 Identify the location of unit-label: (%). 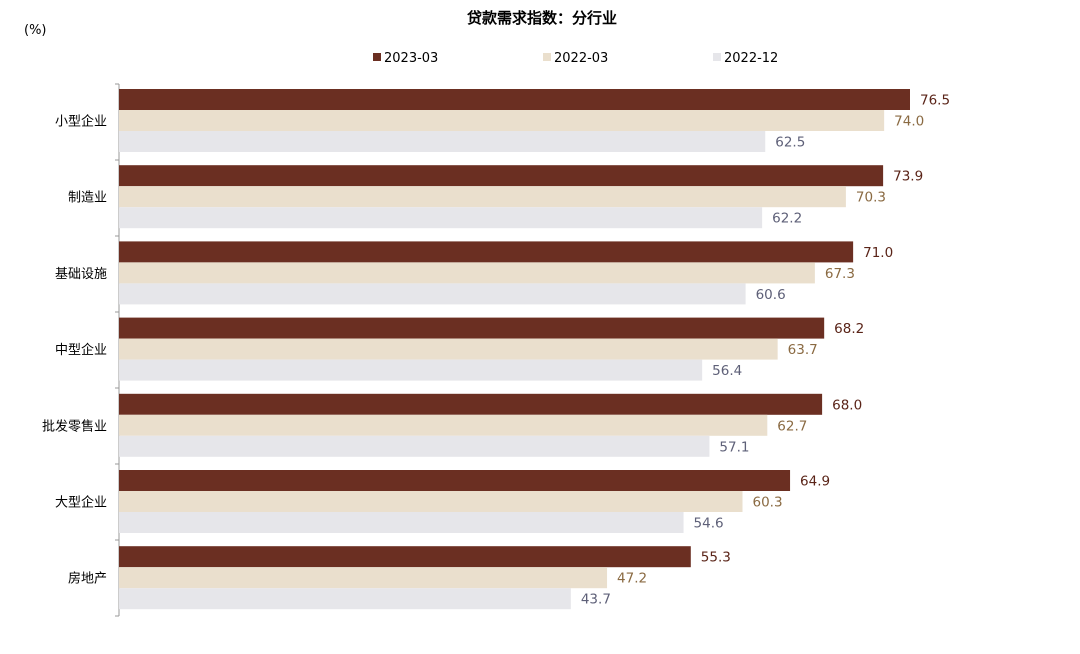
(35, 30).